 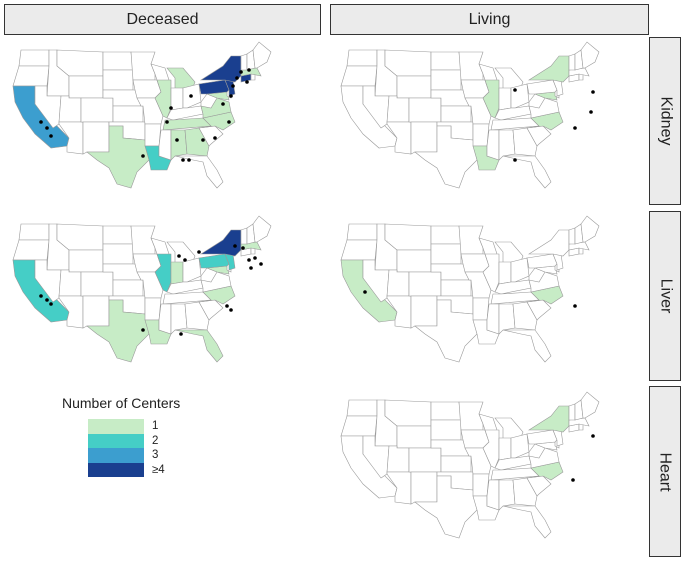 What do you see at coordinates (665, 471) in the screenshot?
I see `row-header-heart: Heart` at bounding box center [665, 471].